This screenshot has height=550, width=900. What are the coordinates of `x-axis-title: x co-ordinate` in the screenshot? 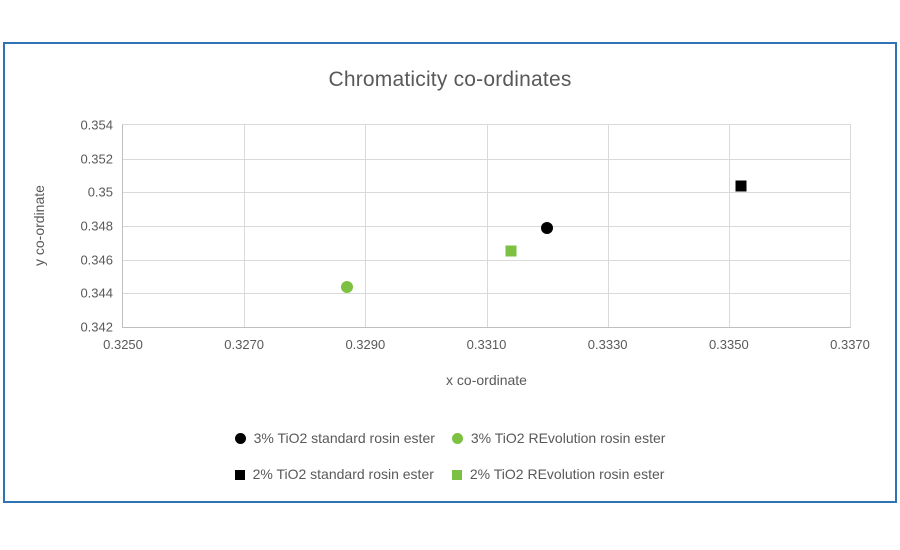 It's located at (486, 380).